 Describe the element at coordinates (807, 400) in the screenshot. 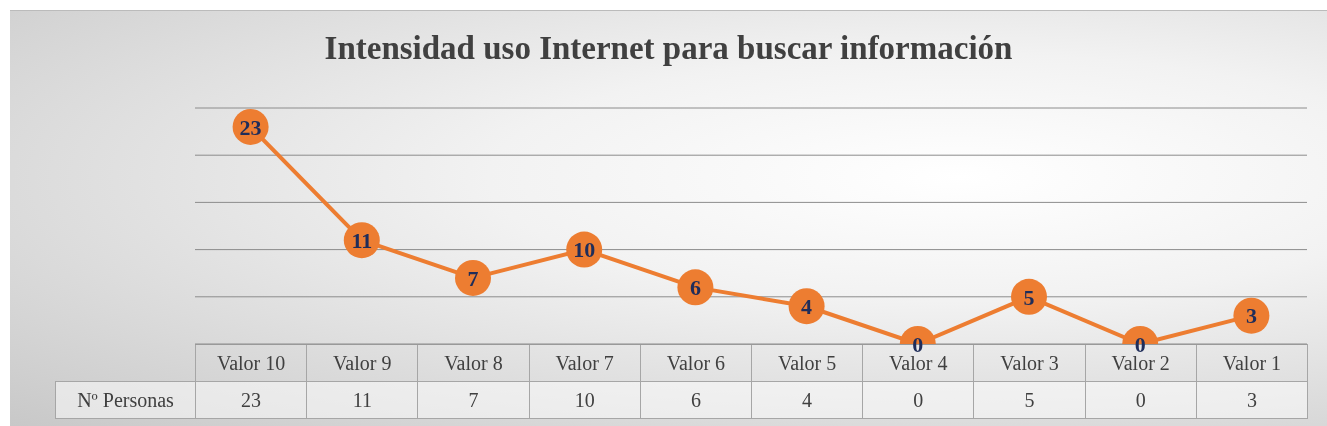

I see `data-label: 4` at that location.